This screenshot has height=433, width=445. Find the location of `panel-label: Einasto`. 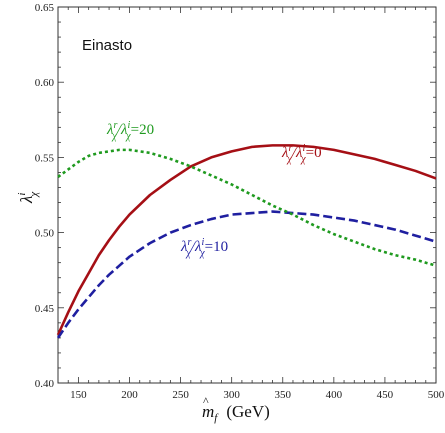

panel-label: Einasto is located at coordinates (107, 45).